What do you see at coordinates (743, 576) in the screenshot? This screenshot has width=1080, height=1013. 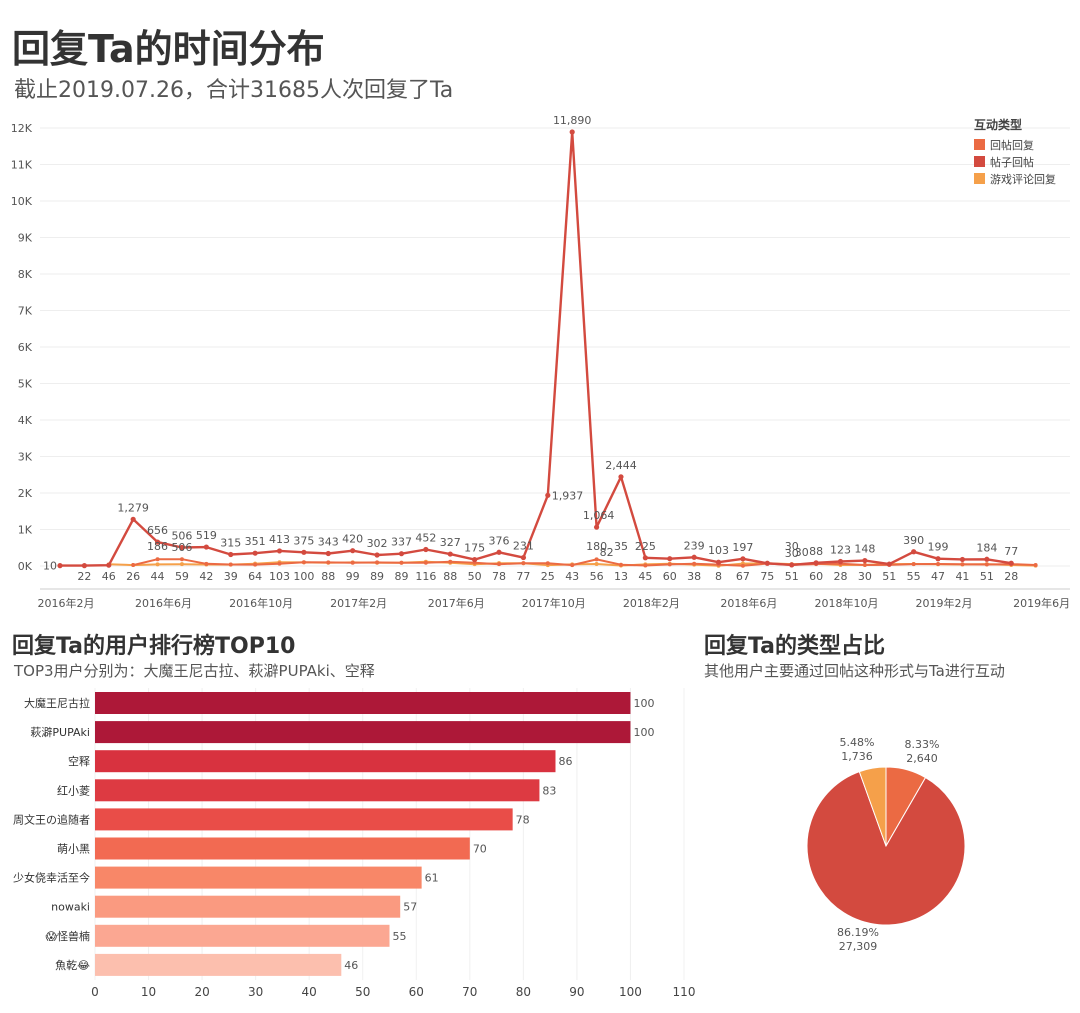 I see `bottom-value-label: 67` at bounding box center [743, 576].